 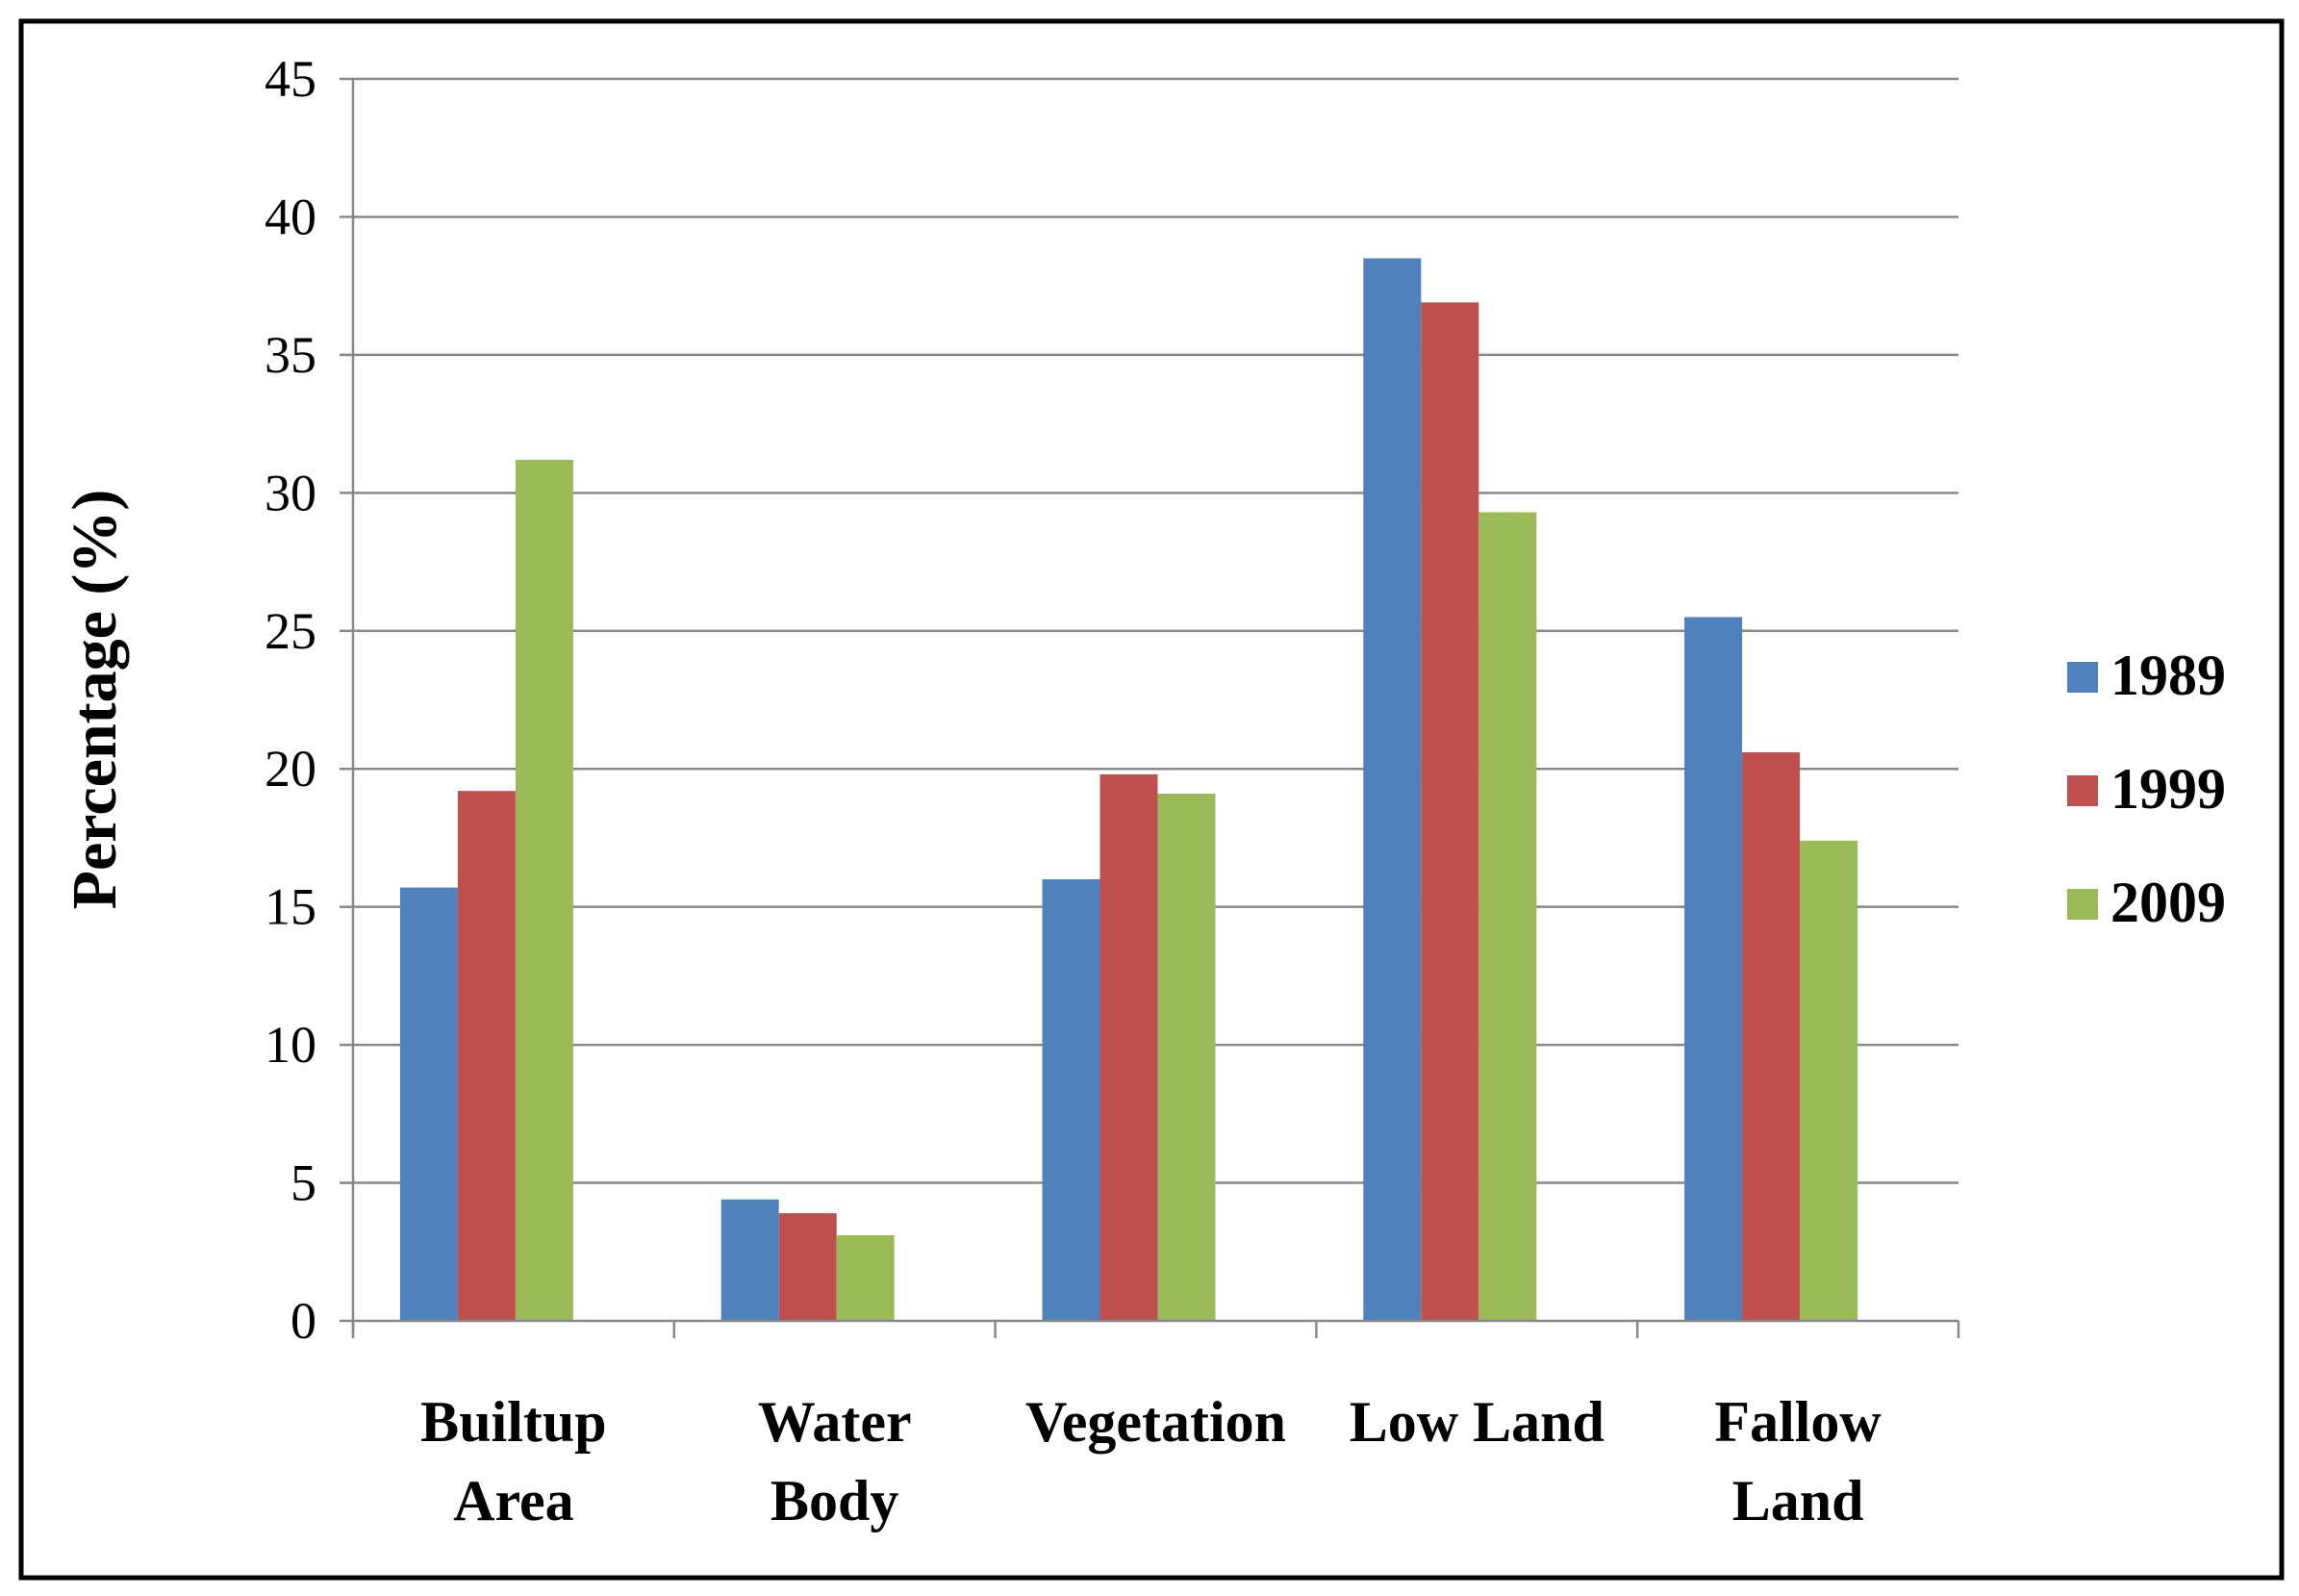 I want to click on legend-label: 1999, so click(x=2168, y=789).